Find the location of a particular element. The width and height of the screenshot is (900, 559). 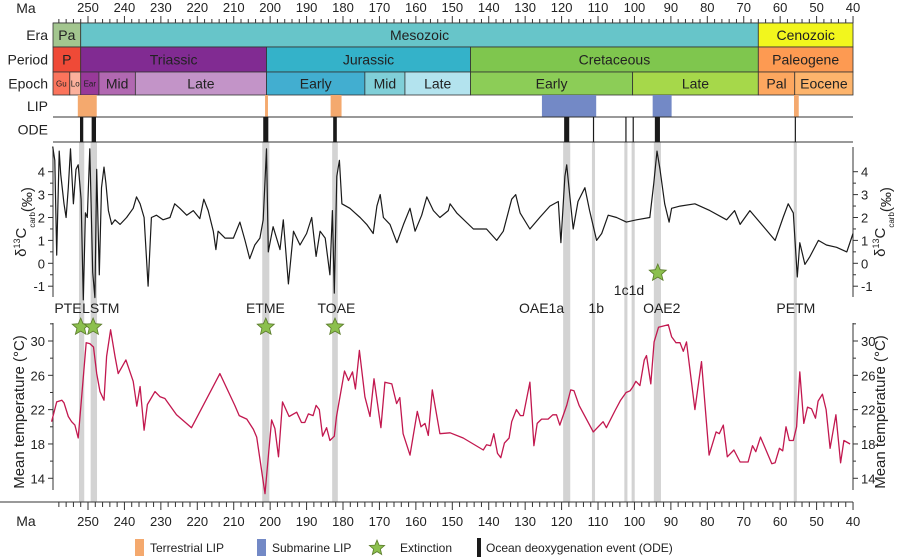

temp-left-tick-label: 18 is located at coordinates (38, 444).